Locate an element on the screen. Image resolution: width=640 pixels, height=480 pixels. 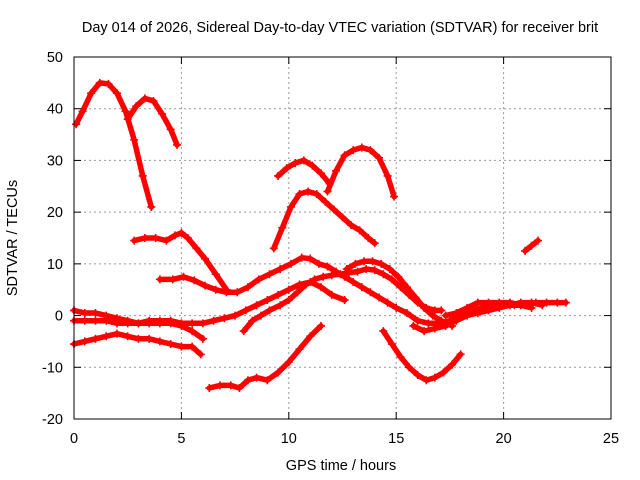
x-tick-label: 0 is located at coordinates (74, 439).